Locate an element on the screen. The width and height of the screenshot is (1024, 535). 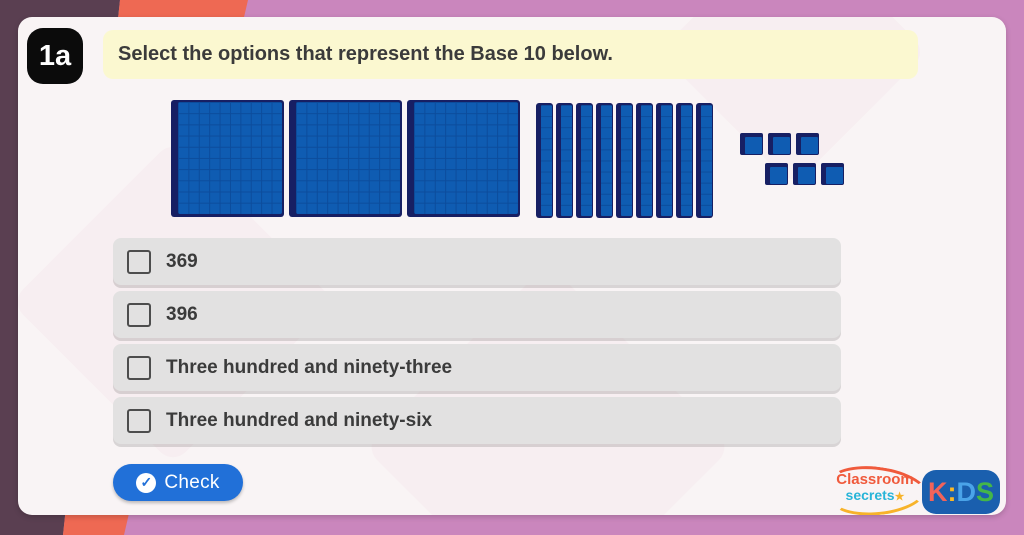
option-label: 369 is located at coordinates (182, 261).